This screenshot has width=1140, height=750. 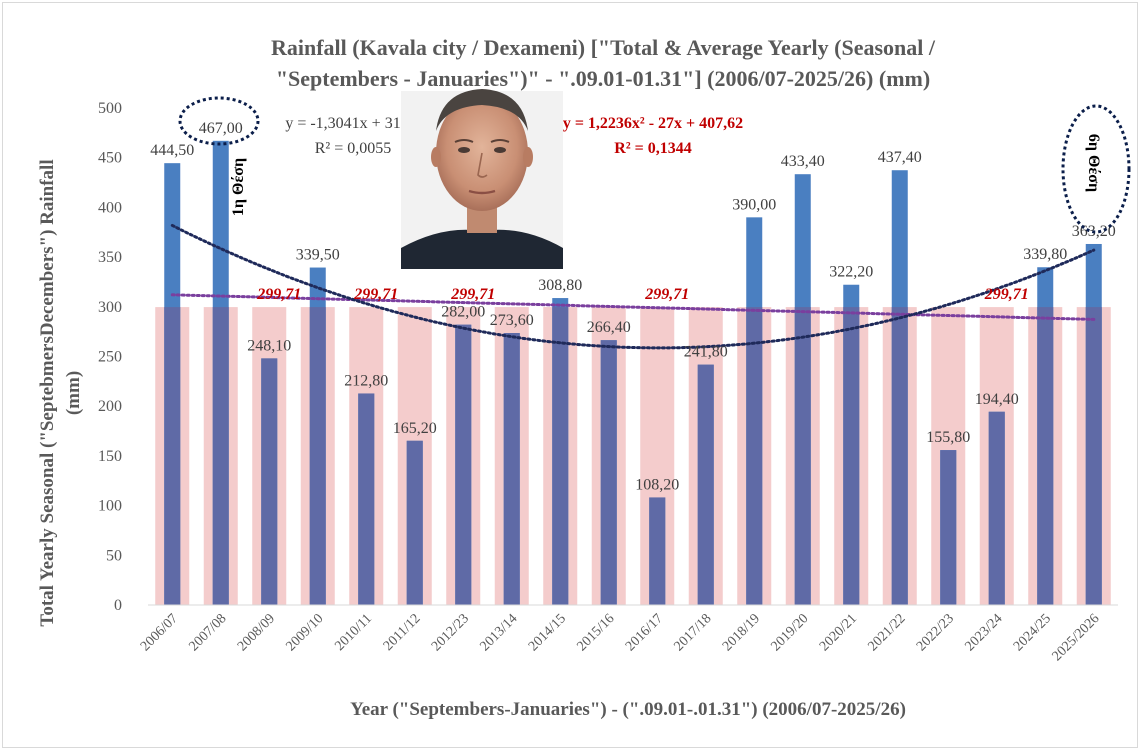 What do you see at coordinates (1045, 254) in the screenshot?
I see `data-label: 339,80` at bounding box center [1045, 254].